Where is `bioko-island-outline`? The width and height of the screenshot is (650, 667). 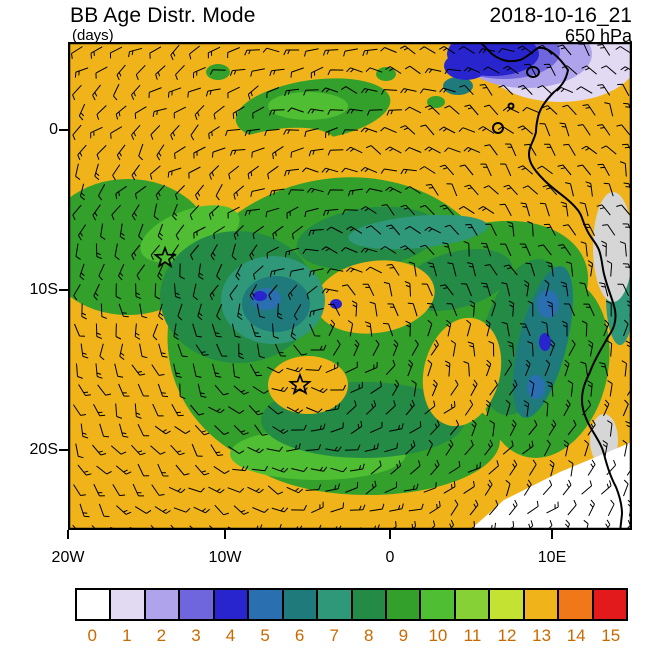
bioko-island-outline is located at coordinates (533, 72).